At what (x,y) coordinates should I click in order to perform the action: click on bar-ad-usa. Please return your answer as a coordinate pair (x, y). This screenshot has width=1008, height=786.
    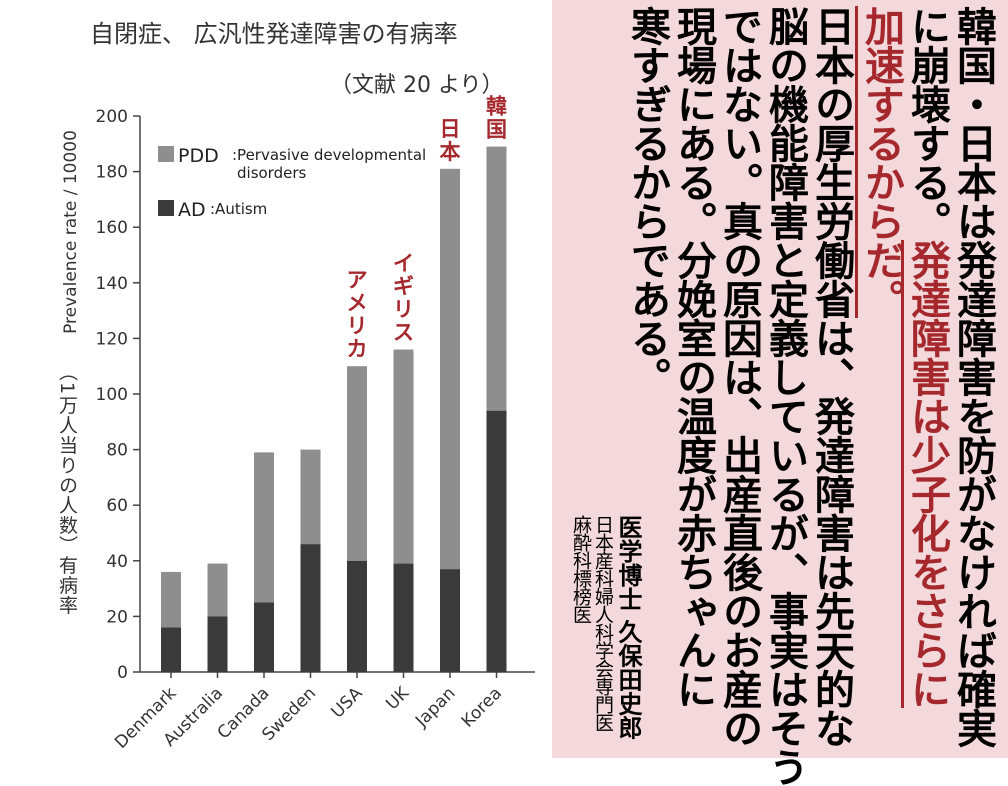
    Looking at the image, I should click on (357, 616).